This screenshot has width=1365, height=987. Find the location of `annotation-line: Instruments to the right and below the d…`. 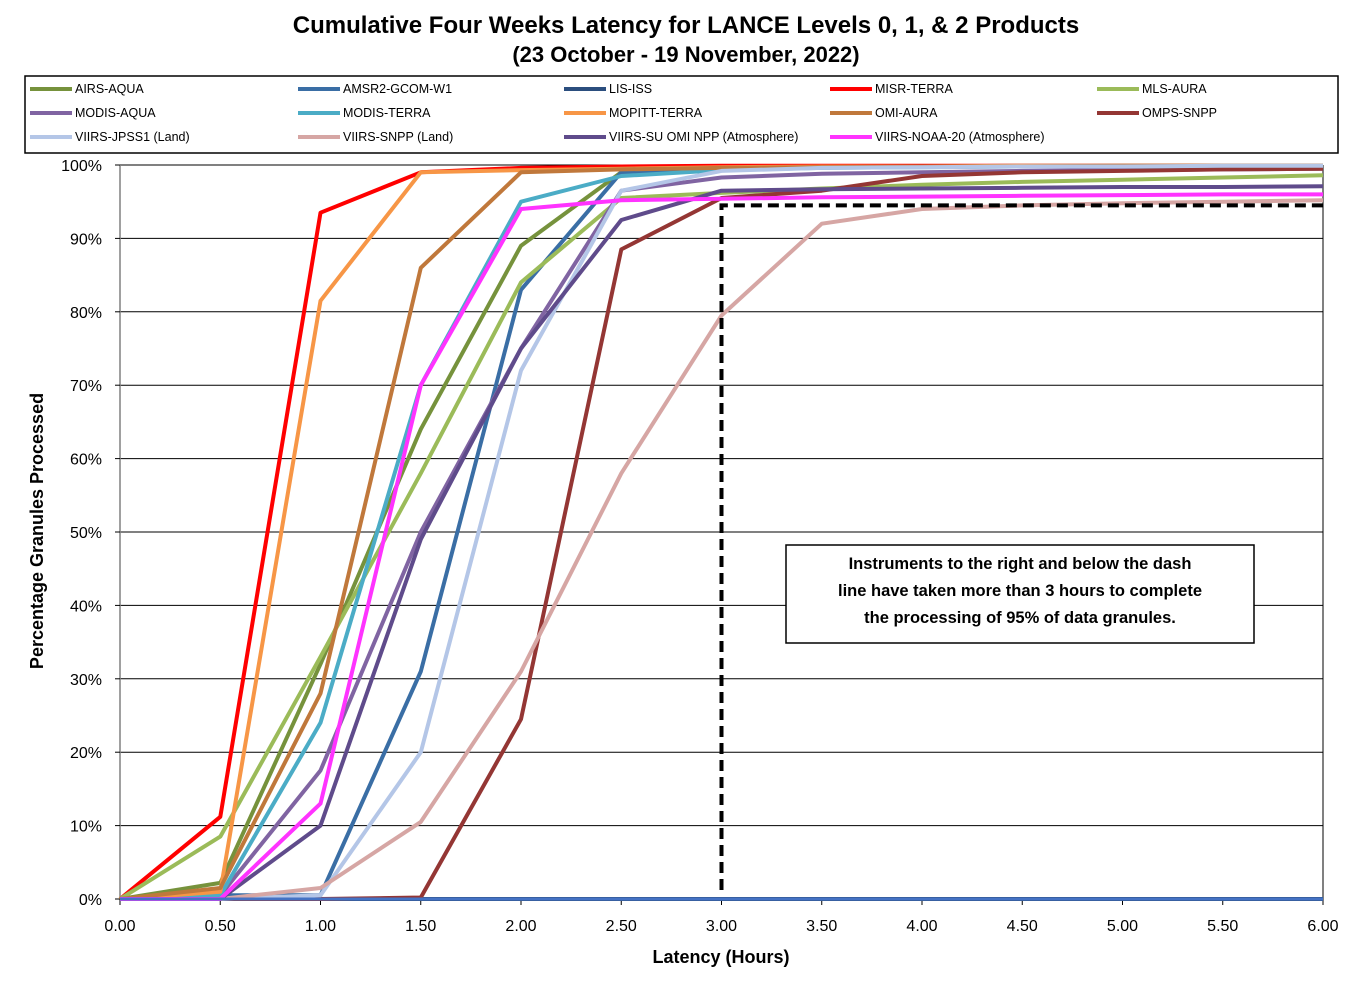

annotation-line: Instruments to the right and below the d… is located at coordinates (1020, 564).